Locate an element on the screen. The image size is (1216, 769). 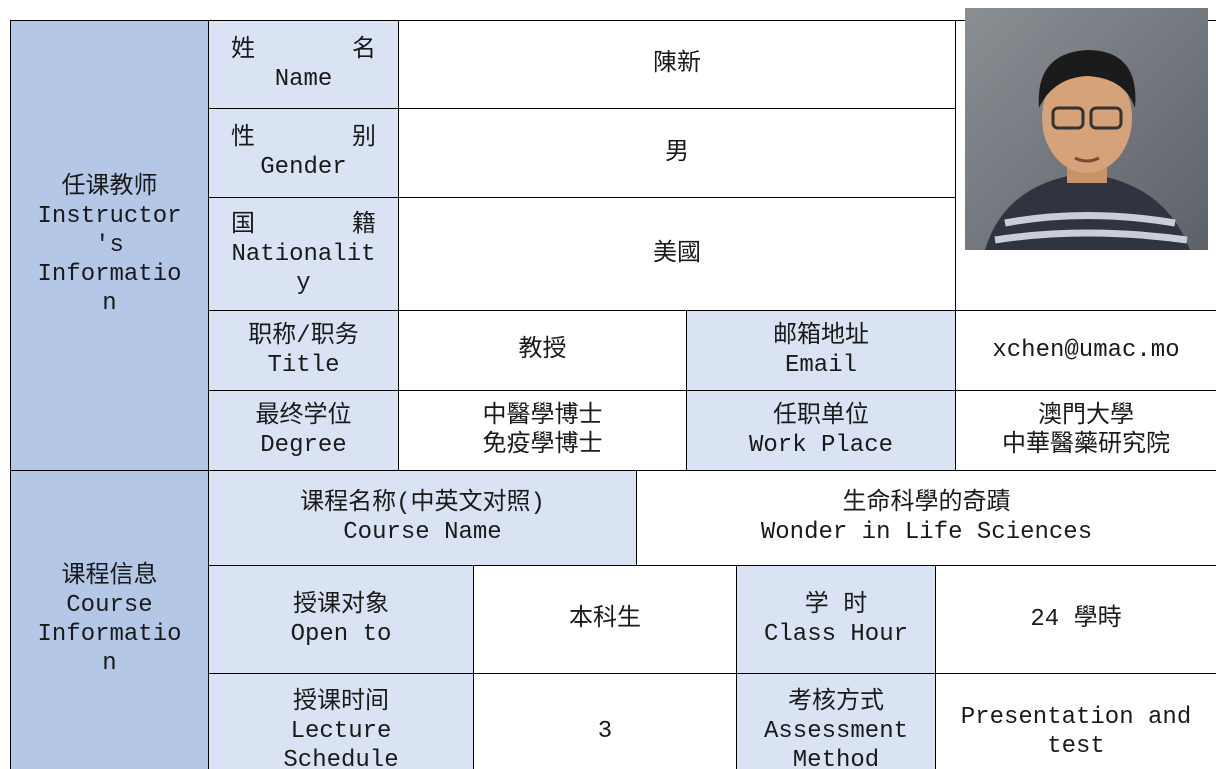
cell-text: 中華醫藥研究院 is located at coordinates (1086, 445).